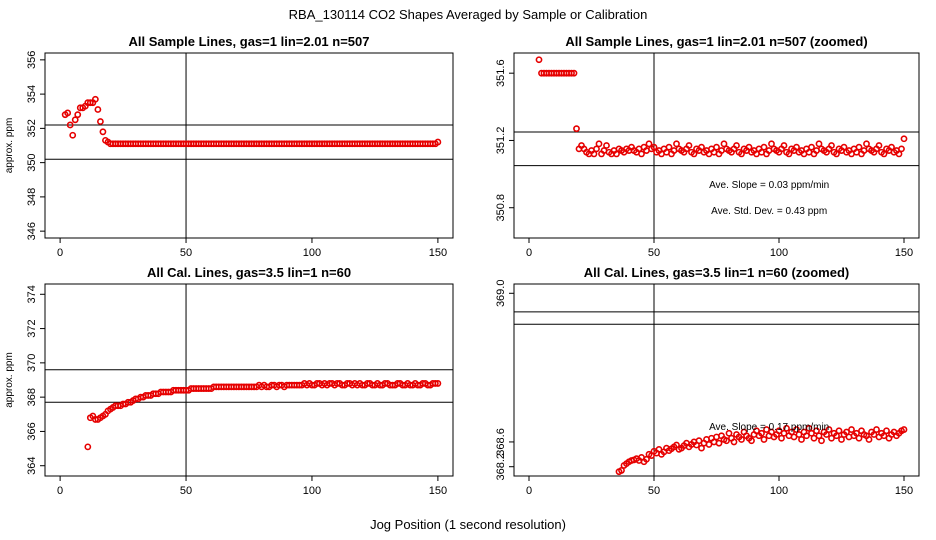 This screenshot has height=540, width=936. I want to click on x-tick-label: 0, so click(60, 491).